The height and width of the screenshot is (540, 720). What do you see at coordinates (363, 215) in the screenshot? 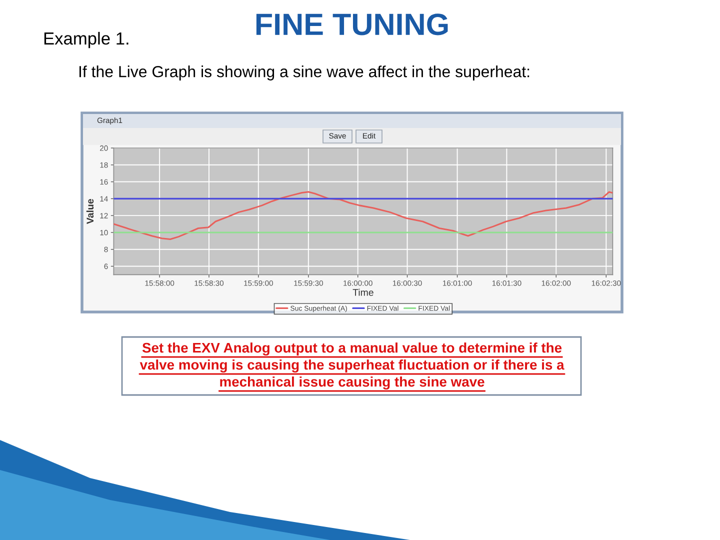
I see `line-series` at bounding box center [363, 215].